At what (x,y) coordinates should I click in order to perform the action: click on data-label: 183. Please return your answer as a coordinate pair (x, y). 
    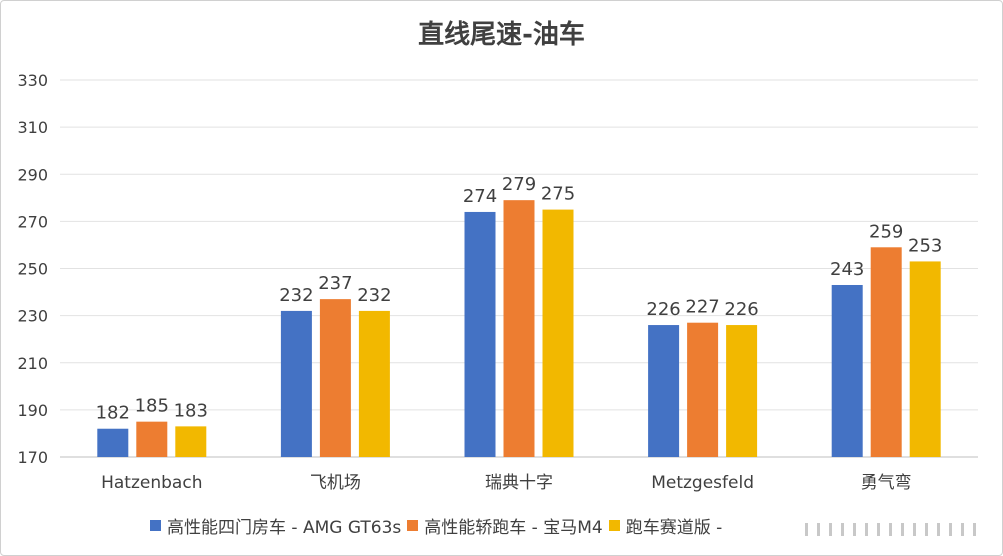
    Looking at the image, I should click on (191, 410).